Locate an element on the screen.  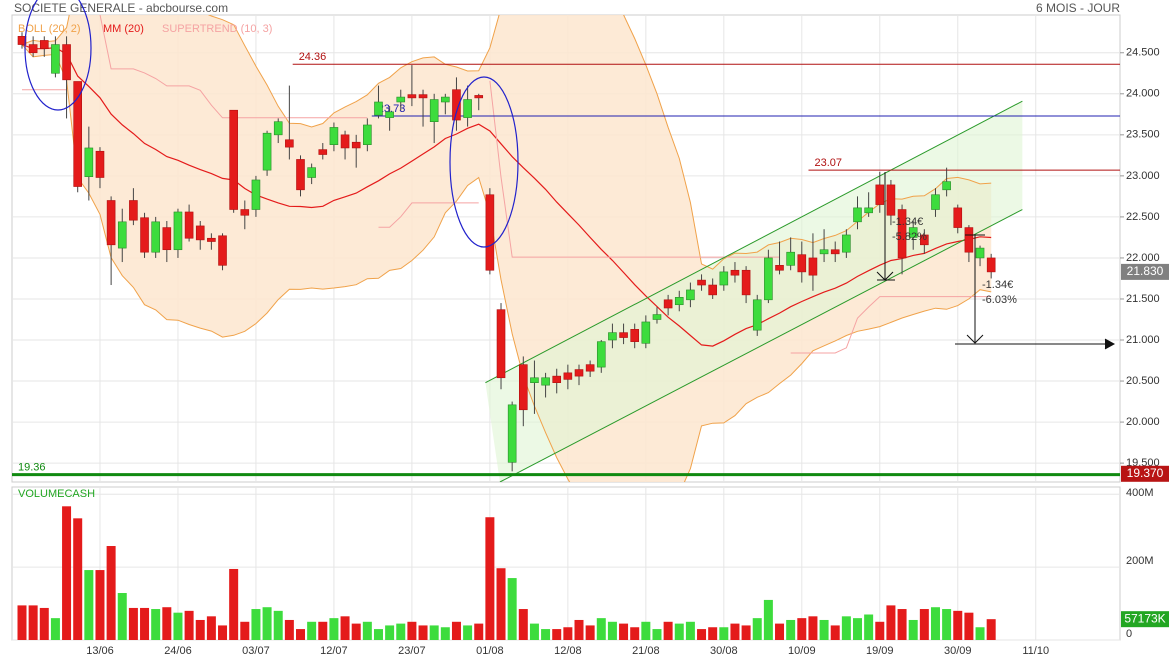
x-tick-label: 12/07 is located at coordinates (334, 651).